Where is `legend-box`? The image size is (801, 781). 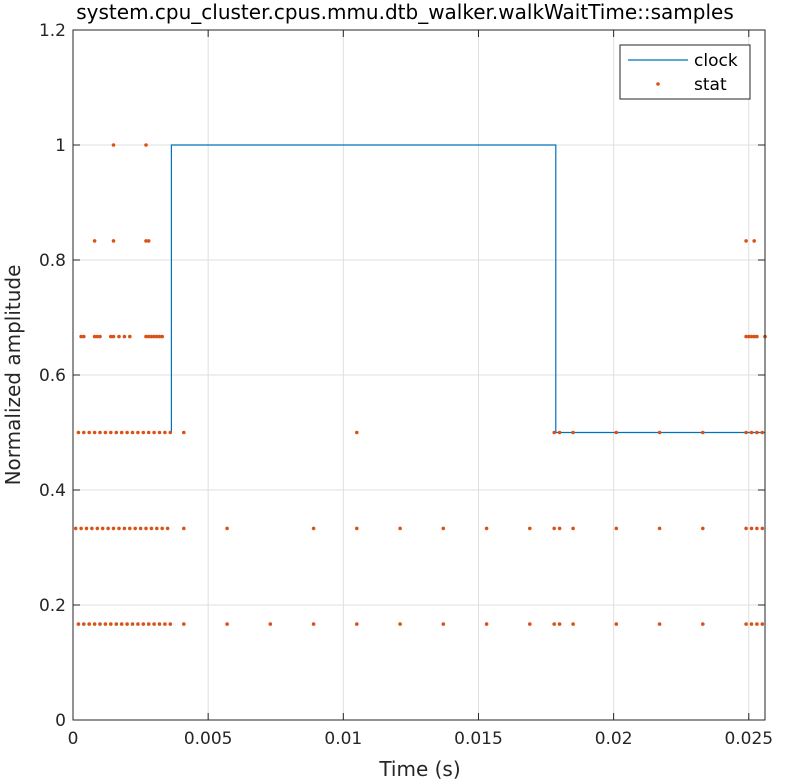
legend-box is located at coordinates (685, 72).